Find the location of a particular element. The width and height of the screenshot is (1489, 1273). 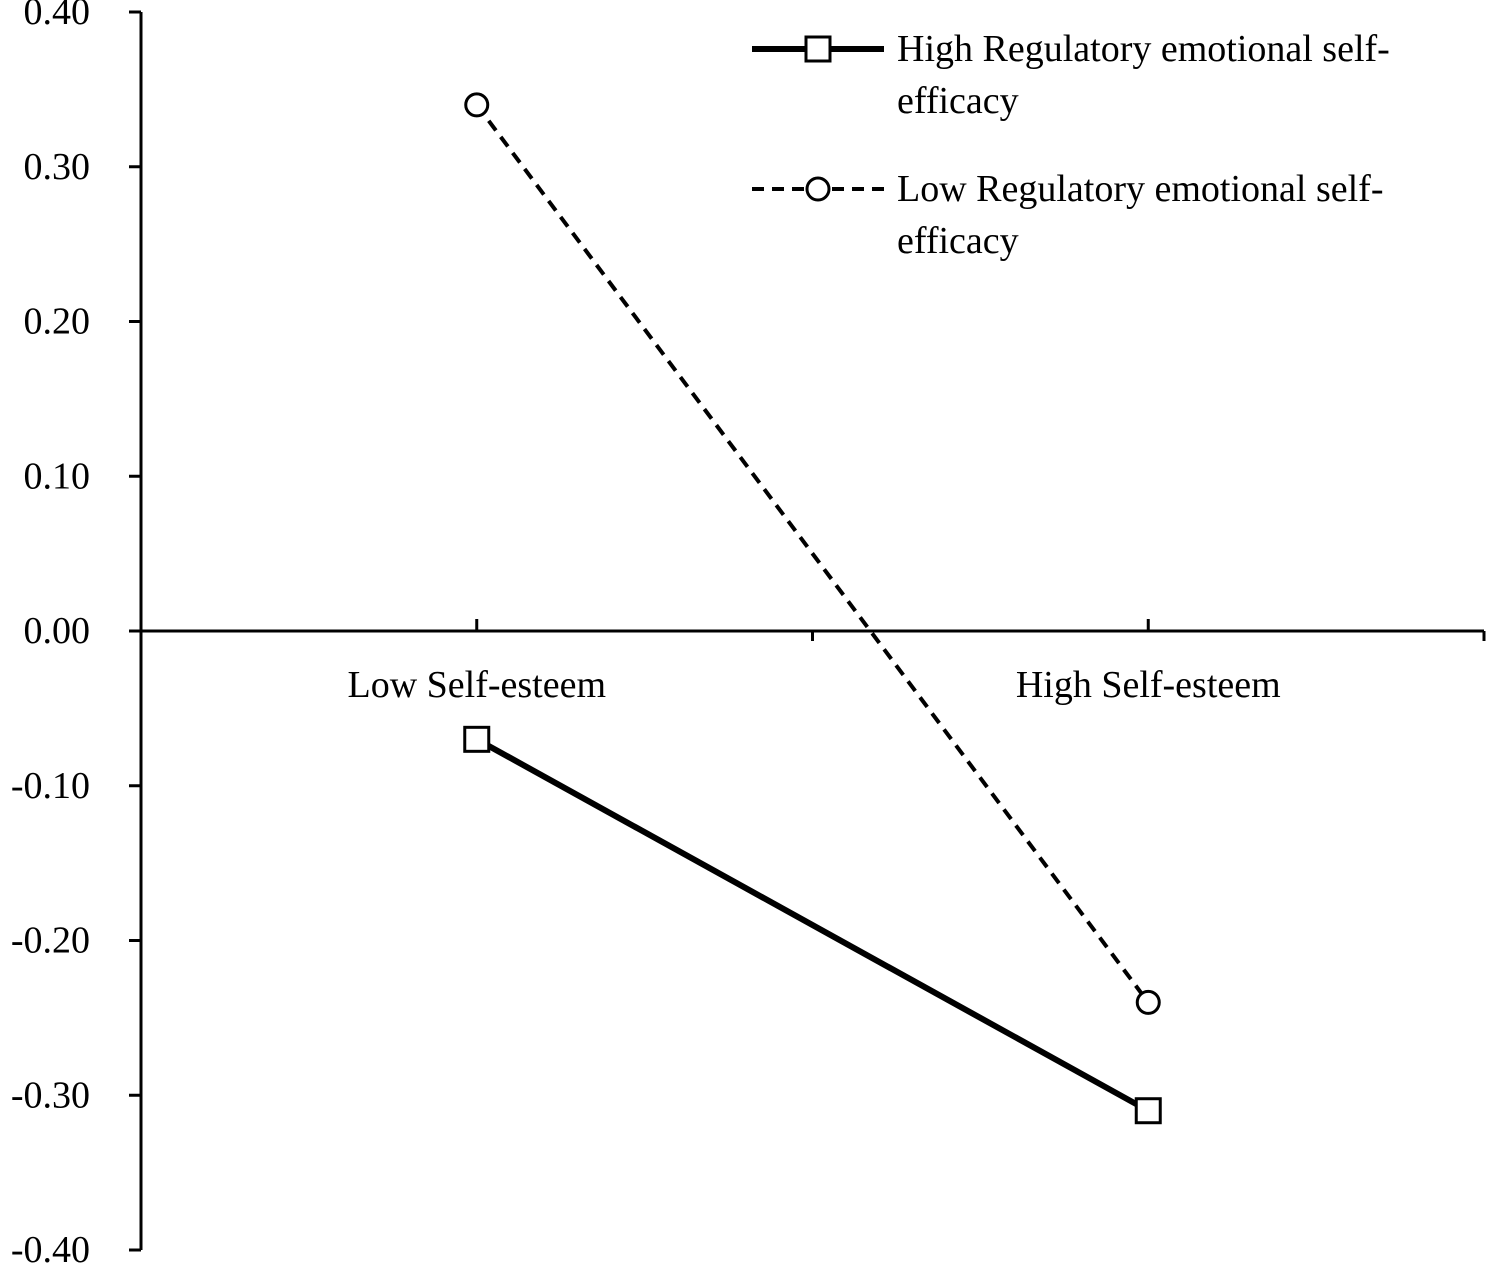

y-tick-label: 0.00 is located at coordinates (57, 631).